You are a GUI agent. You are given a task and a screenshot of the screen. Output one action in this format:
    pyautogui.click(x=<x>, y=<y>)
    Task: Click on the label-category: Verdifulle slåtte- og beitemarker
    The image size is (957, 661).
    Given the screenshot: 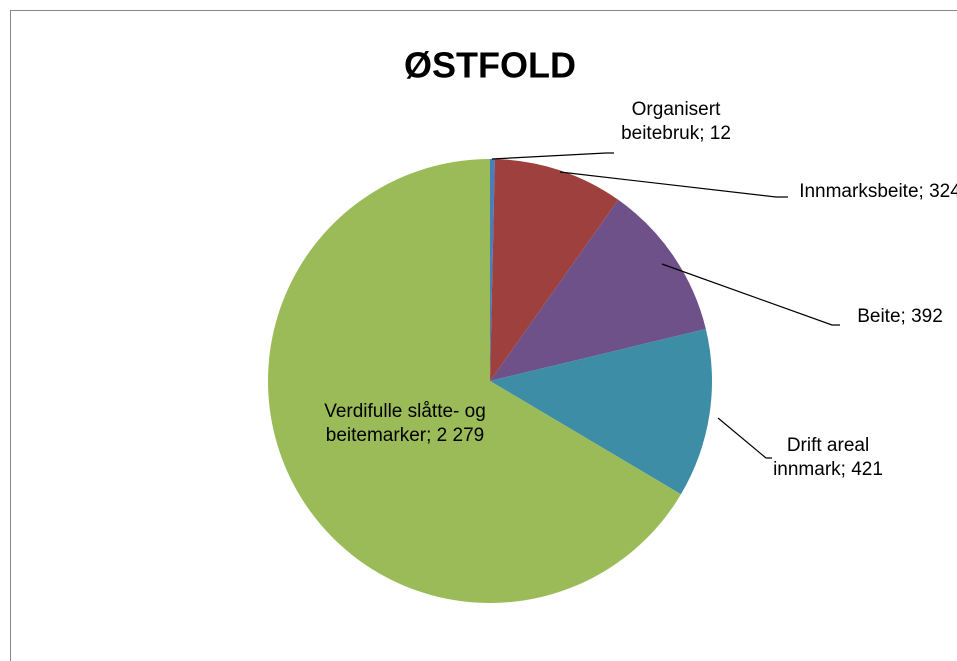 What is the action you would take?
    pyautogui.click(x=408, y=423)
    